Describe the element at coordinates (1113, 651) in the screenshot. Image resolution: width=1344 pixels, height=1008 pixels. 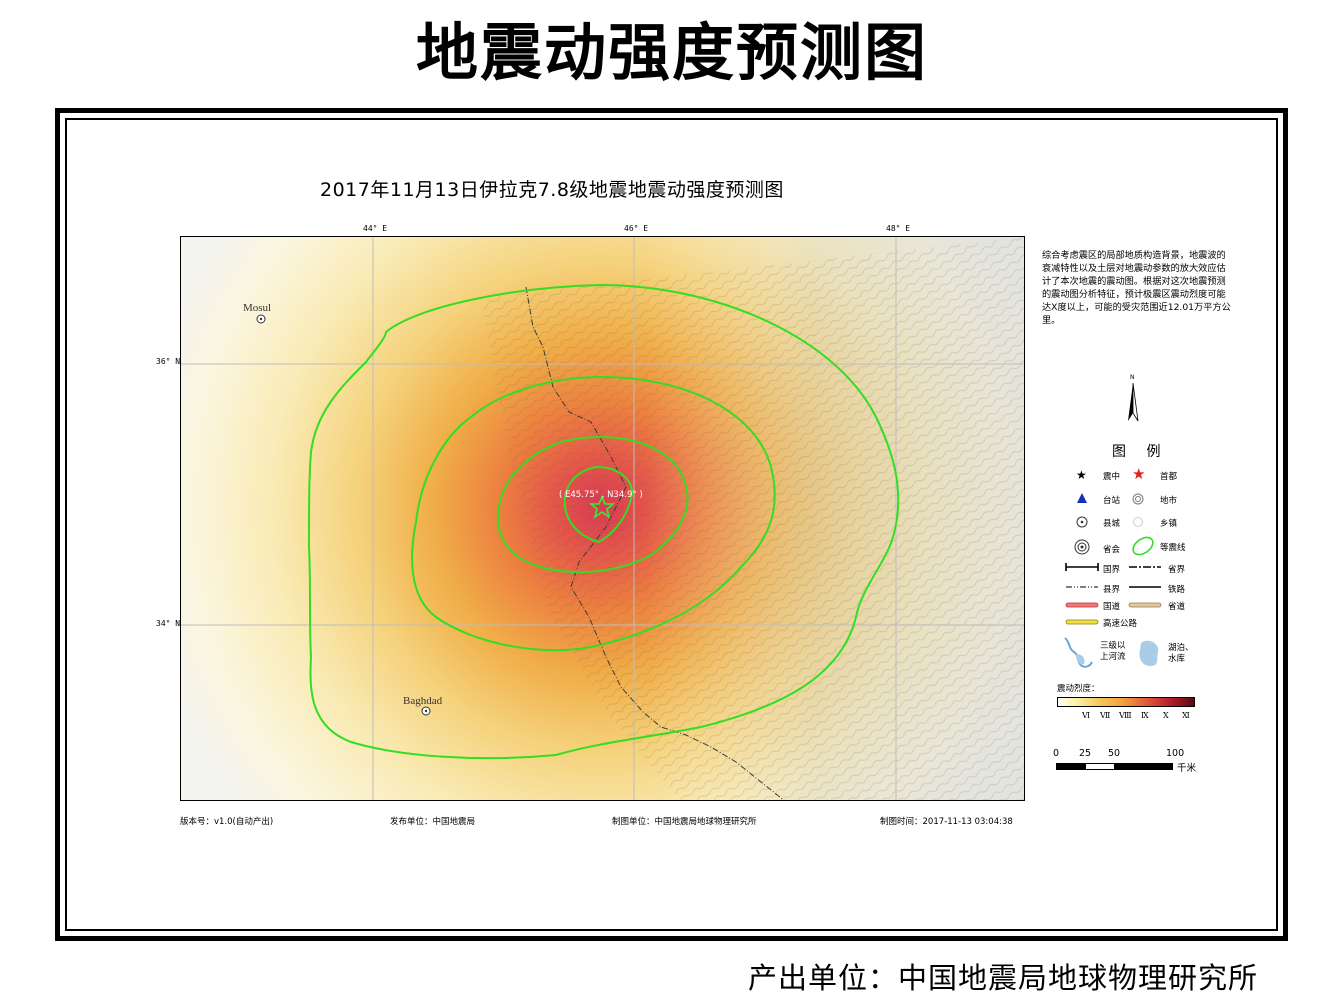
I see `legend-river: 三级以上河流` at that location.